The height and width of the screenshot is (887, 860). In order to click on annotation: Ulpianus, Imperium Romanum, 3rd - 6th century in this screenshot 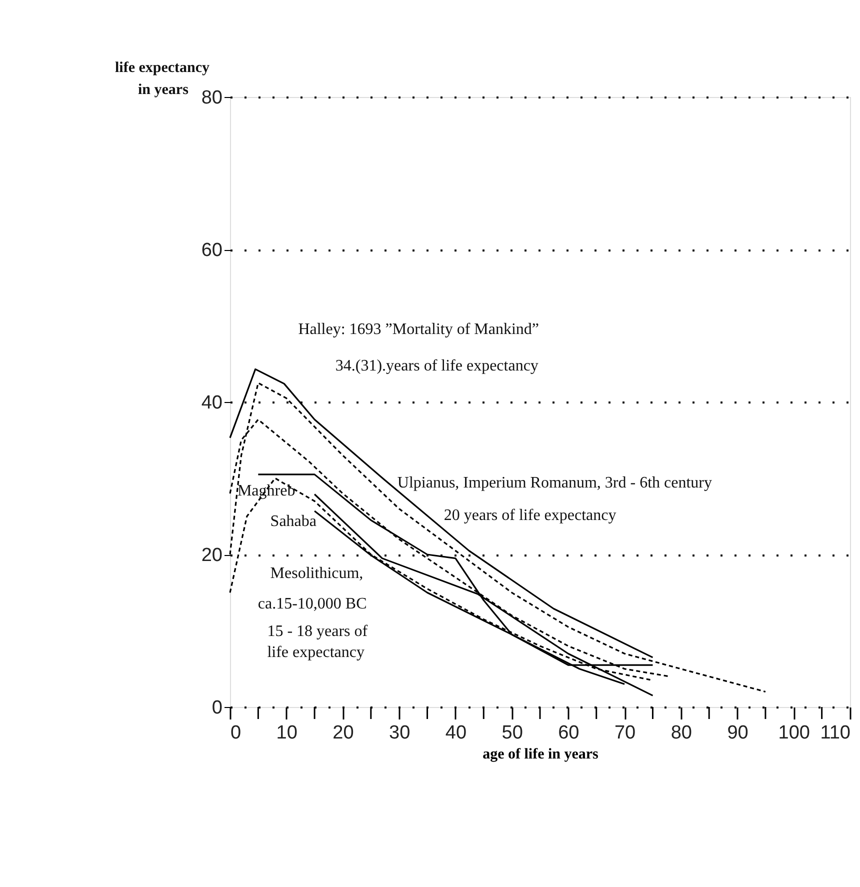, I will do `click(554, 483)`.